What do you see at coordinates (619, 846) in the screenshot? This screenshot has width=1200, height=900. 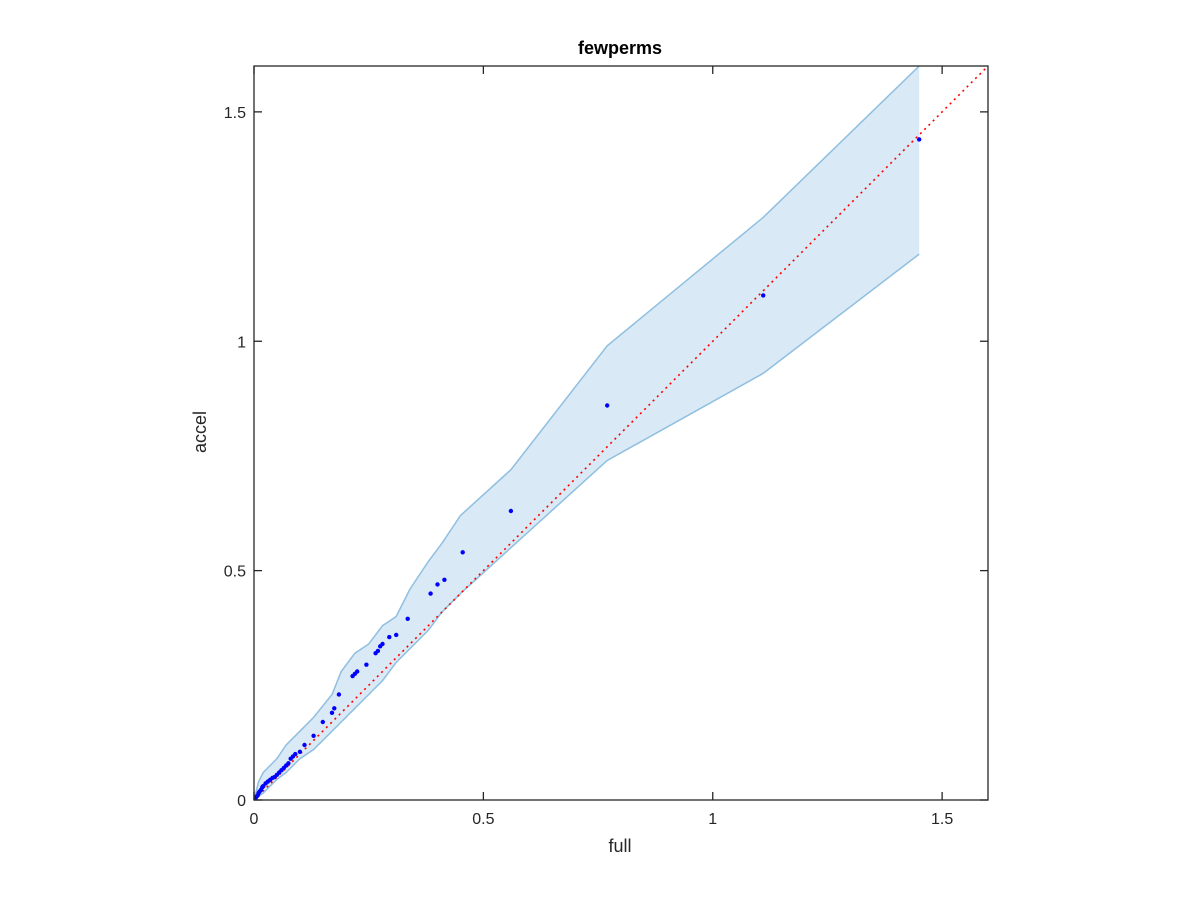 I see `x-axis-label: full` at bounding box center [619, 846].